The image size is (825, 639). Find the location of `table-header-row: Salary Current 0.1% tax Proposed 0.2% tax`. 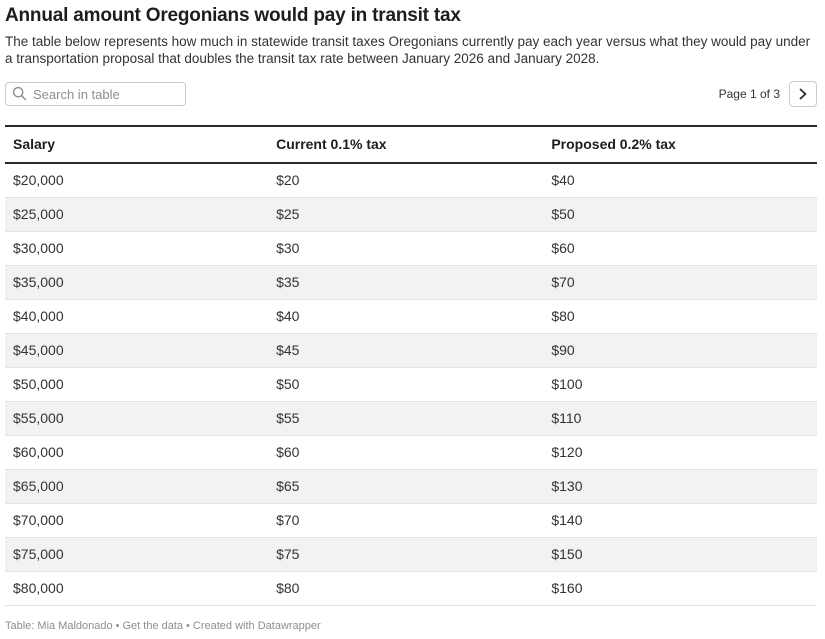

table-header-row: Salary Current 0.1% tax Proposed 0.2% tax is located at coordinates (411, 144).